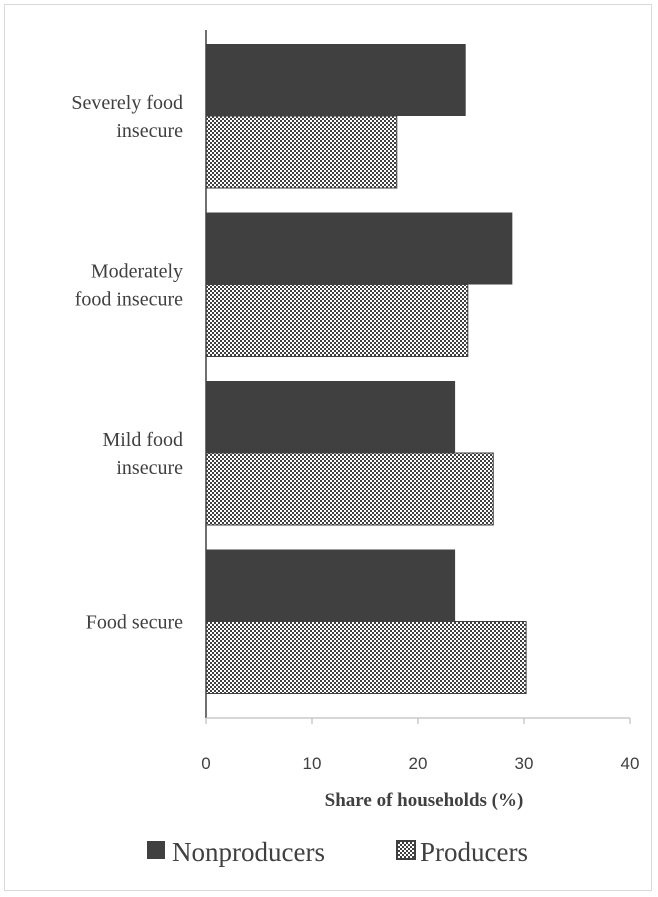 This screenshot has width=658, height=897. Describe the element at coordinates (406, 850) in the screenshot. I see `legend-swatch-producers` at that location.